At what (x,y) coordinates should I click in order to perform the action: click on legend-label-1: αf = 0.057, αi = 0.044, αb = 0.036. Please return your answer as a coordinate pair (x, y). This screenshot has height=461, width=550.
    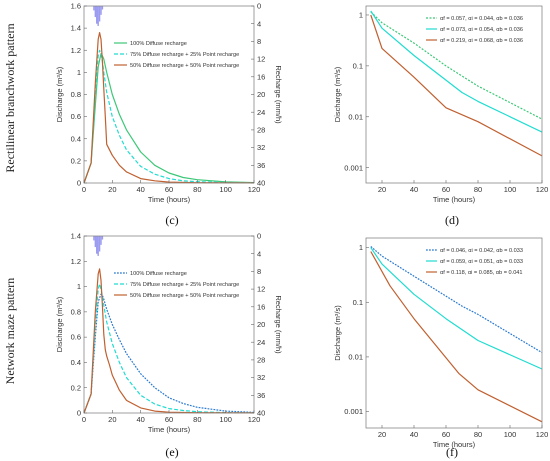
    Looking at the image, I should click on (481, 19).